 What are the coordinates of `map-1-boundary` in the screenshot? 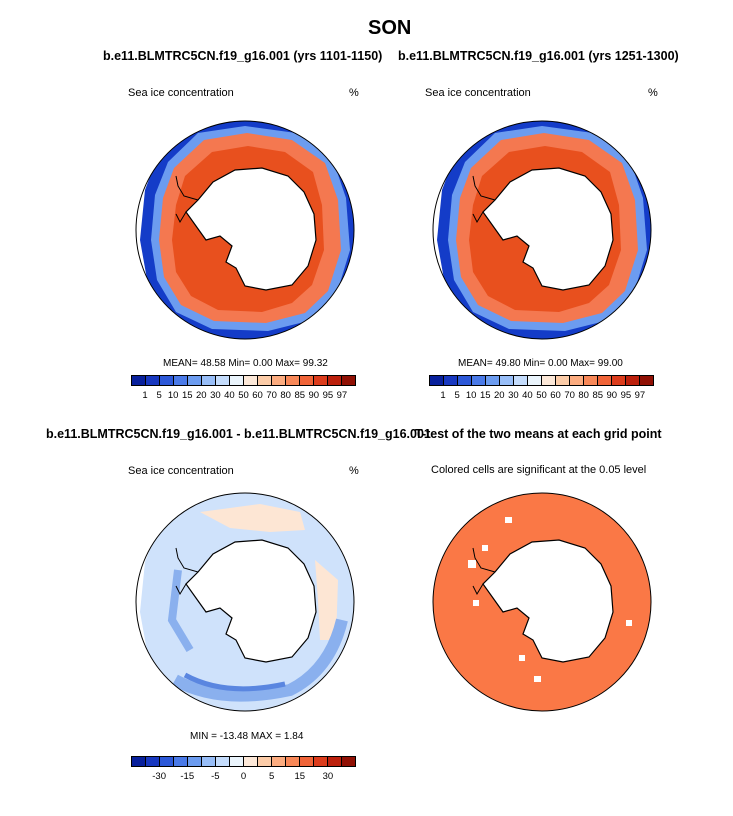 It's located at (245, 230).